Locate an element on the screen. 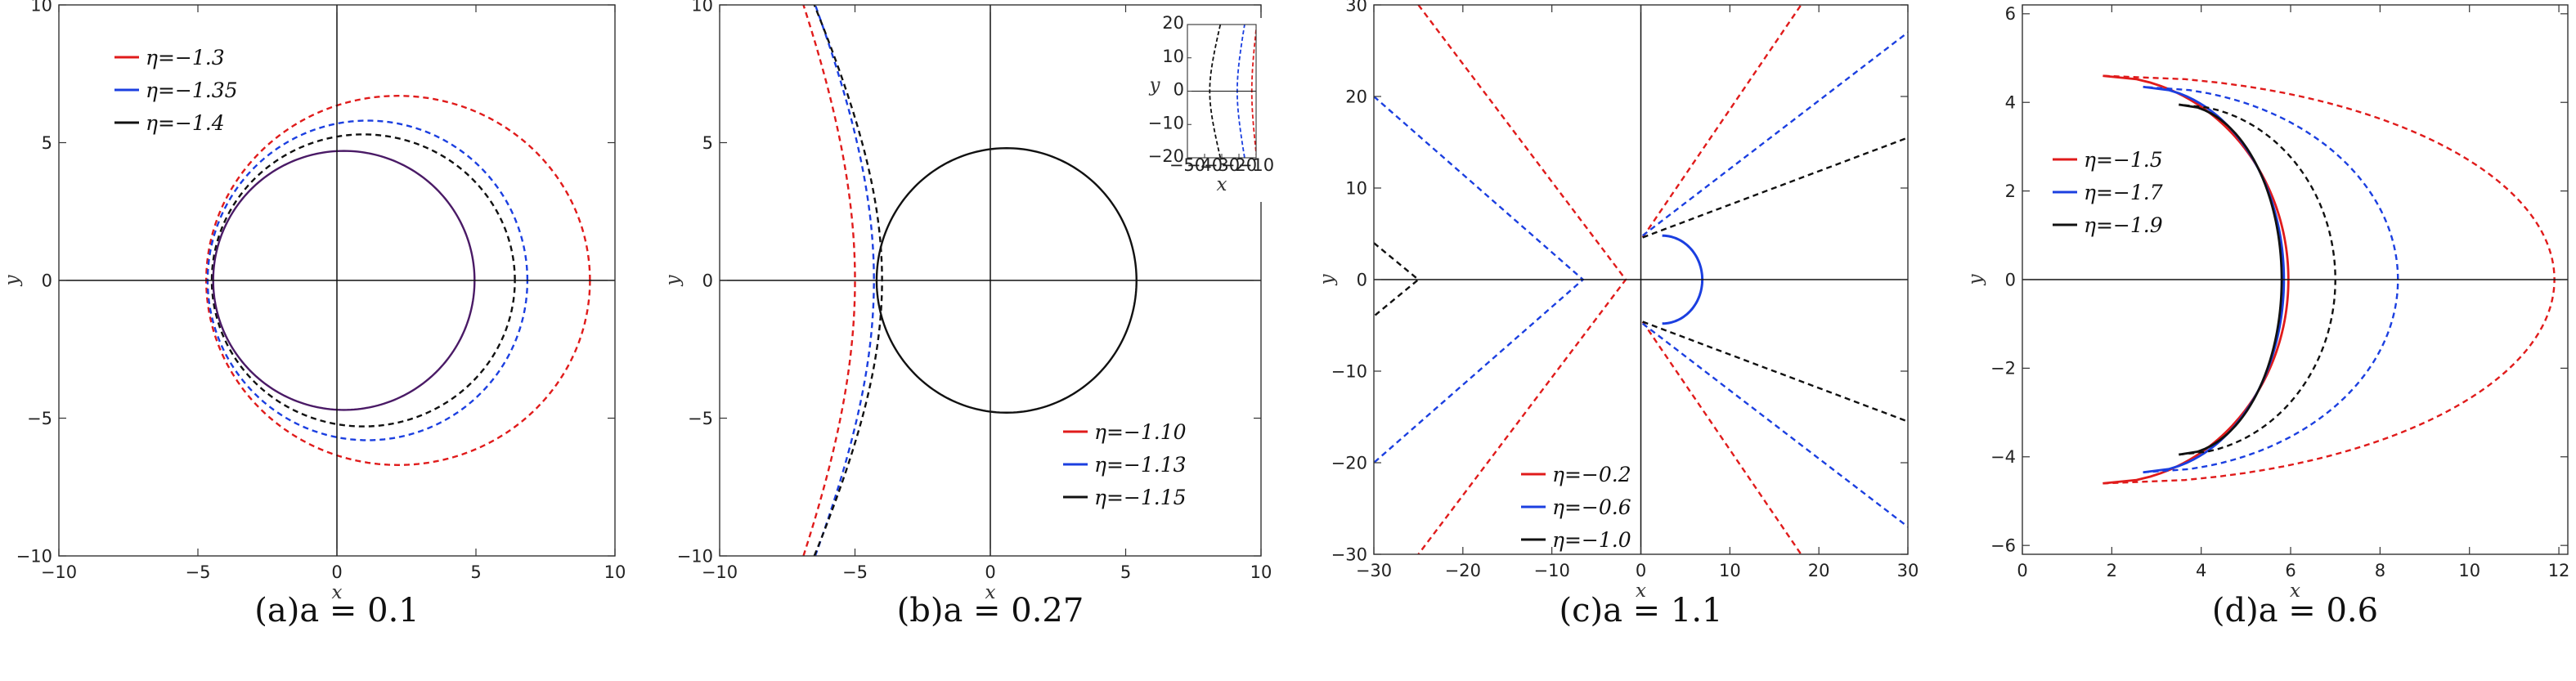 The height and width of the screenshot is (681, 2576). panel-d-y-label: y is located at coordinates (1975, 280).